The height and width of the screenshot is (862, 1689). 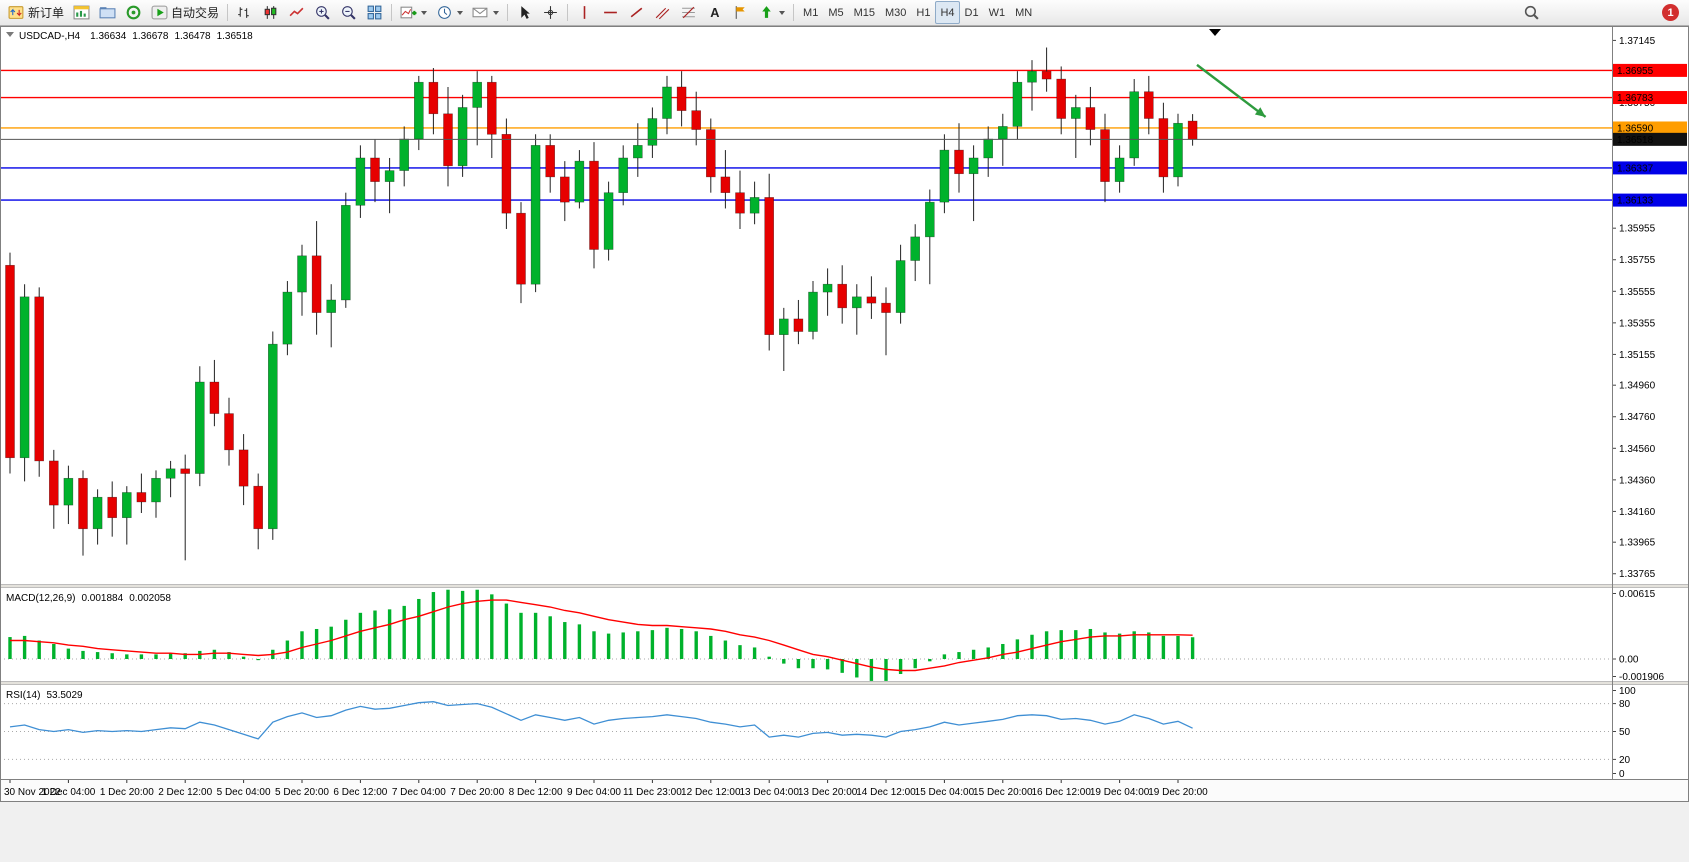 I want to click on timeframe-w1-button: W1, so click(x=997, y=12).